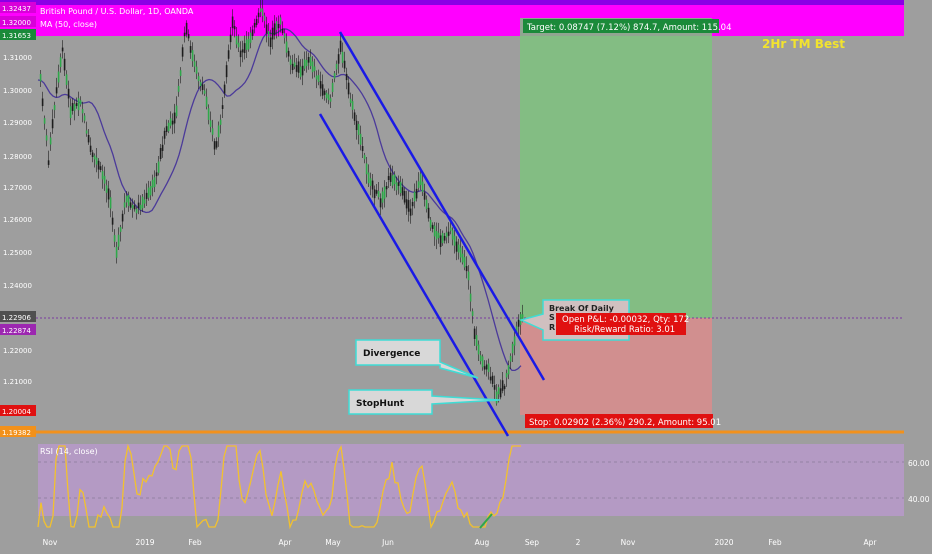 This screenshot has height=554, width=932. I want to click on divergence-callout, so click(417, 359).